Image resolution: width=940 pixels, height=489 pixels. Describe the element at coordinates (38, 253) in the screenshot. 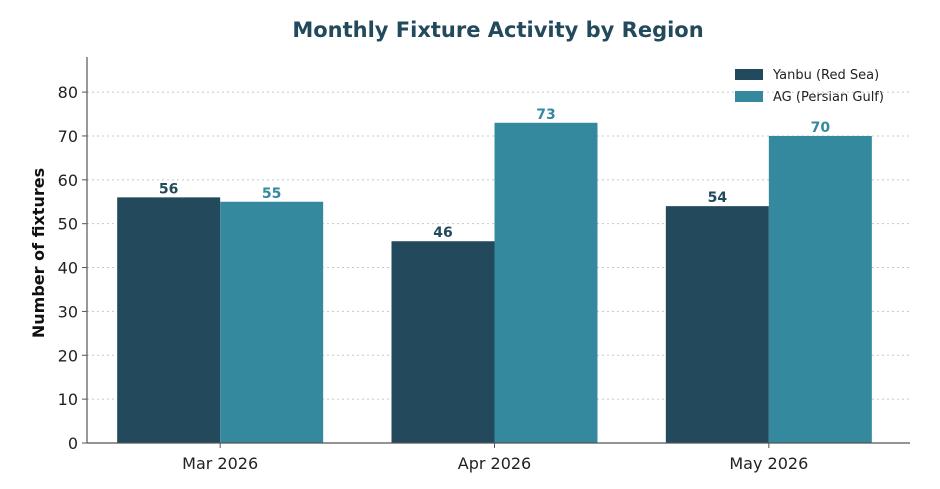

I see `y-axis-label: Number of fixtures` at that location.